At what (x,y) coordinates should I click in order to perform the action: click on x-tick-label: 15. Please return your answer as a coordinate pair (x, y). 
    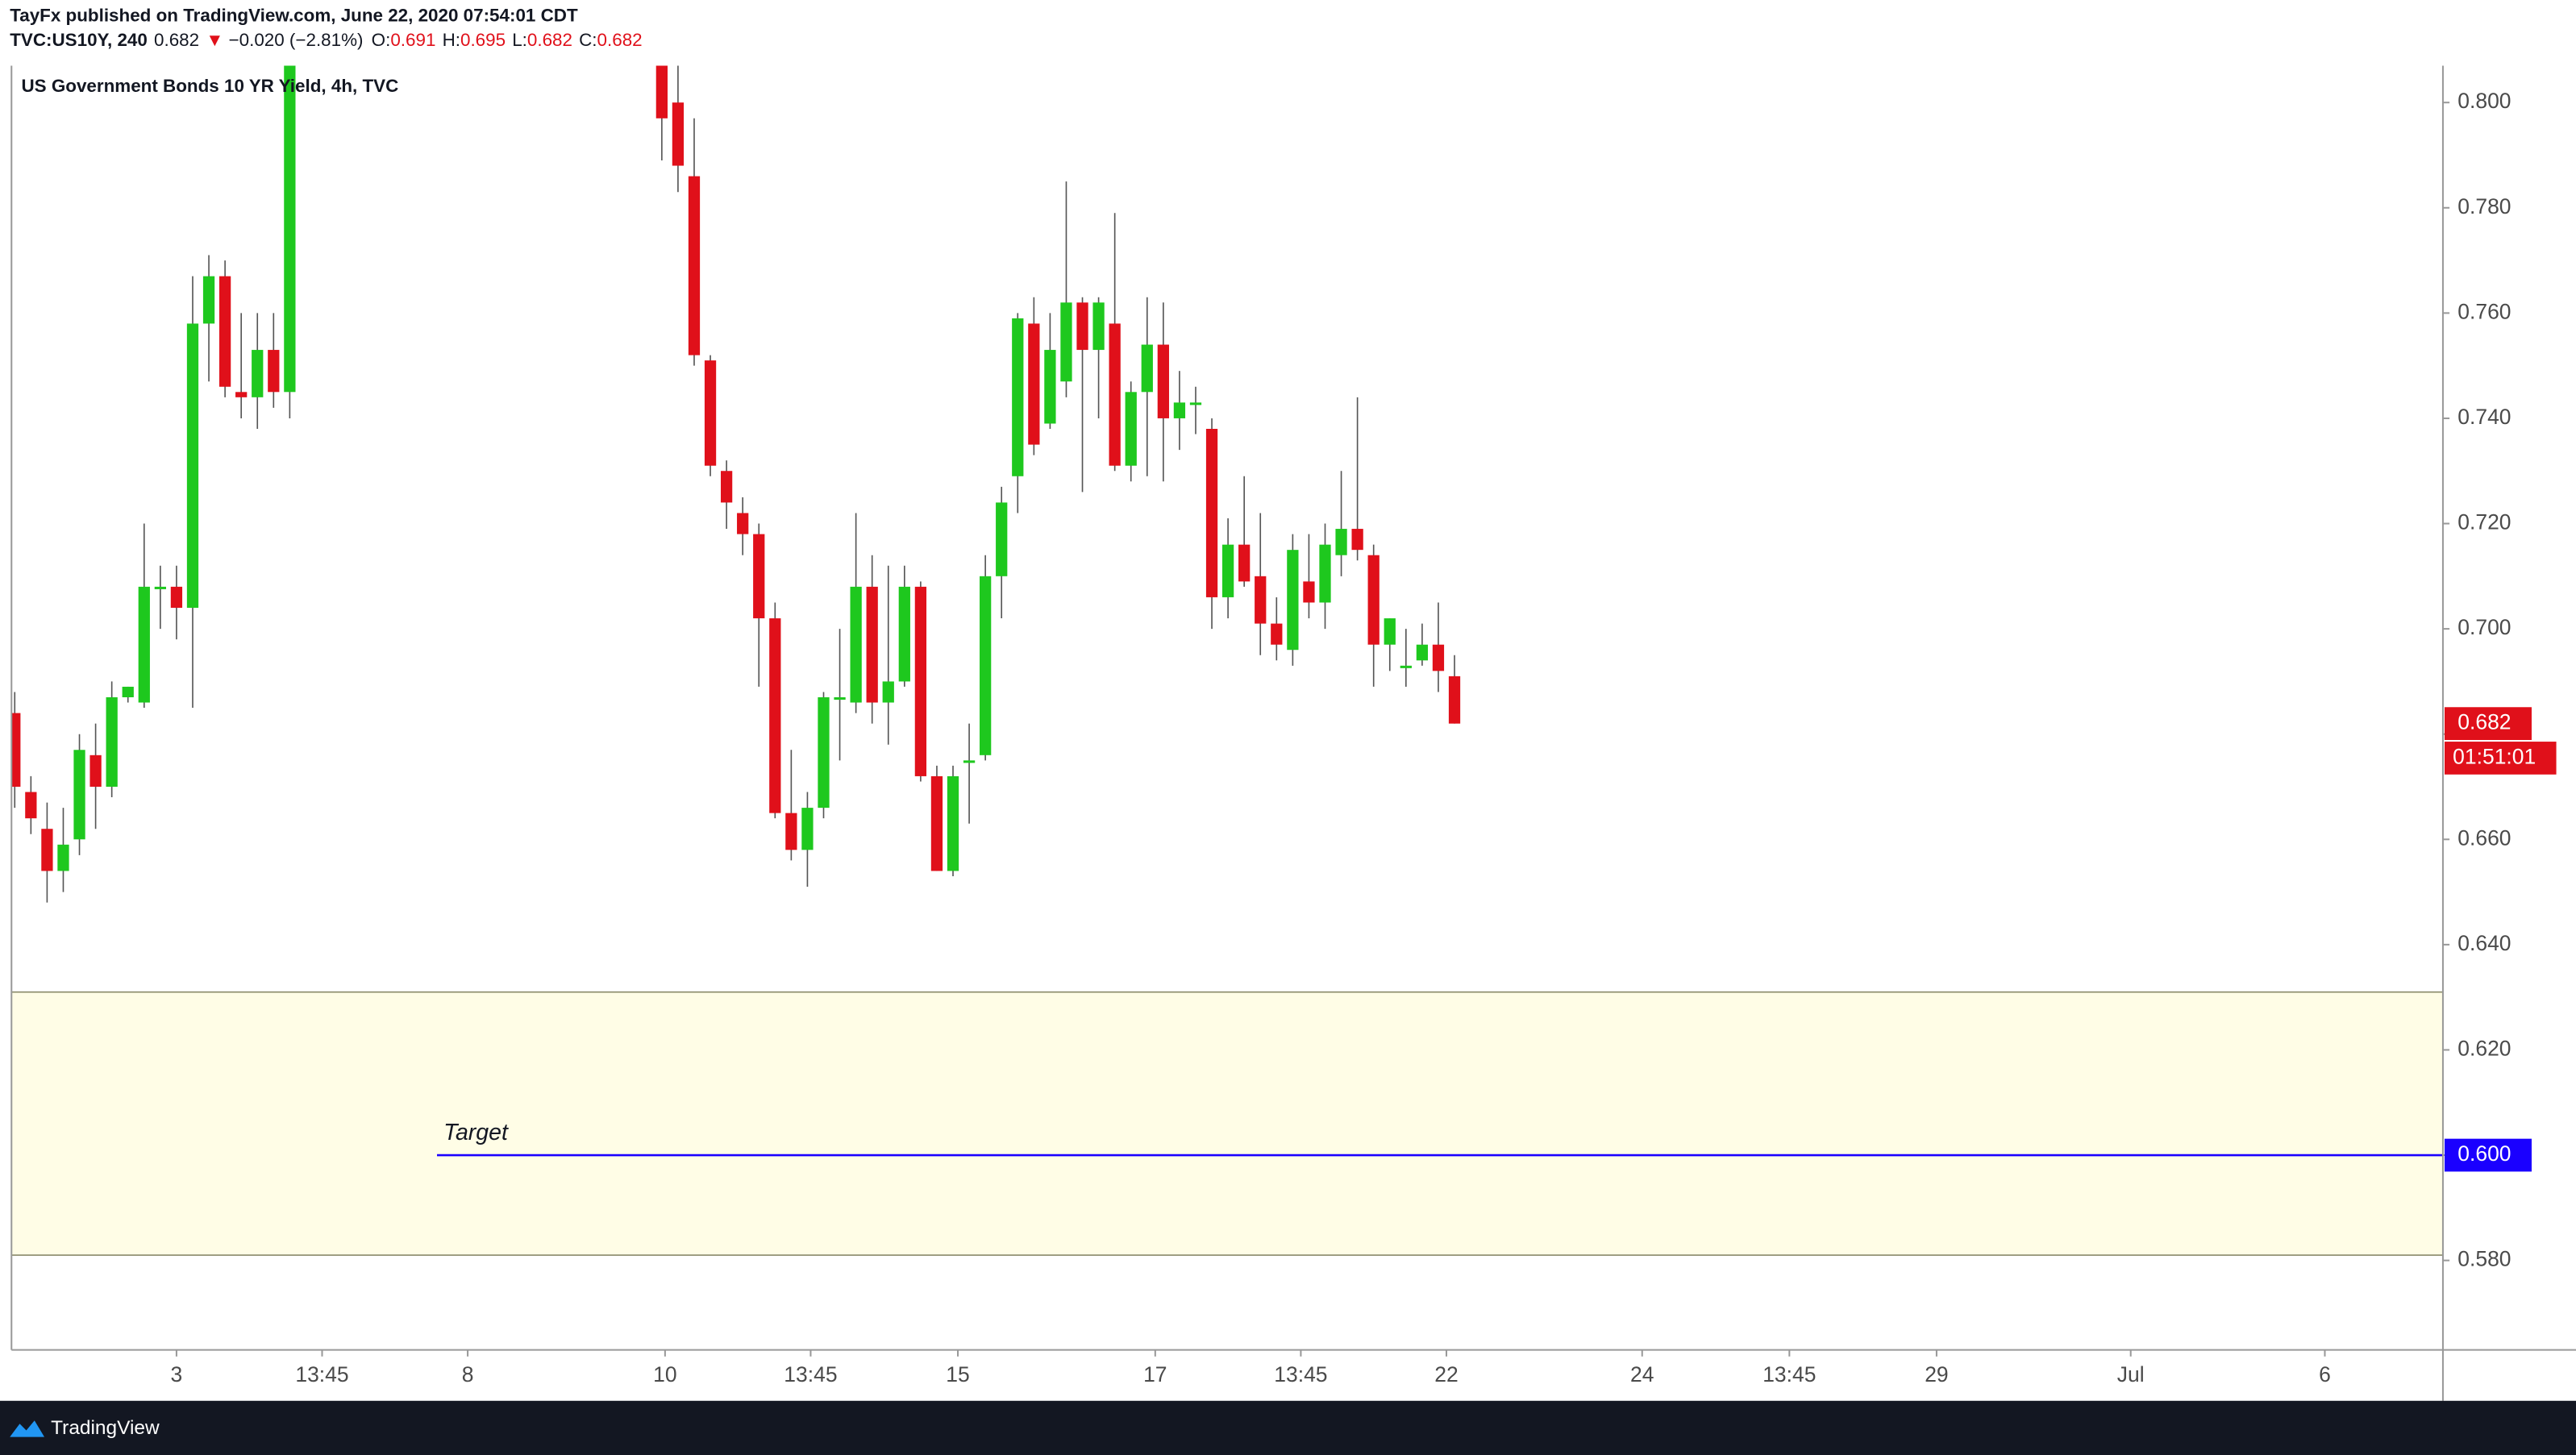
    Looking at the image, I should click on (957, 1374).